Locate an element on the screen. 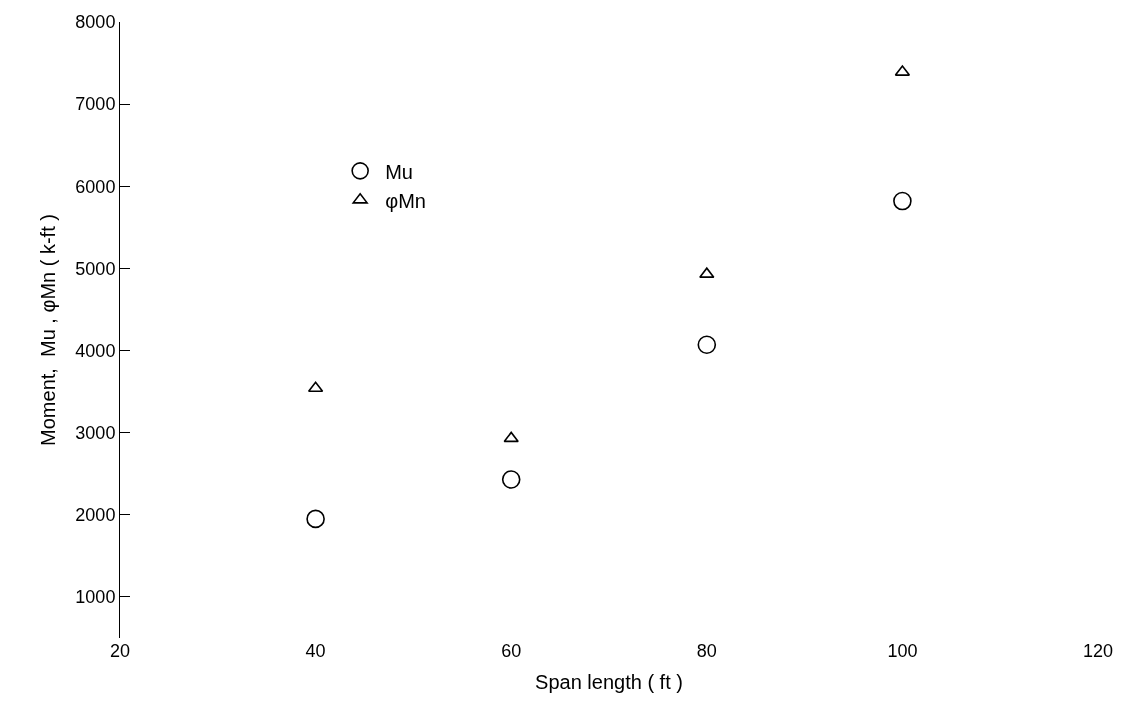  y-tick-label: 8000 is located at coordinates (95, 22).